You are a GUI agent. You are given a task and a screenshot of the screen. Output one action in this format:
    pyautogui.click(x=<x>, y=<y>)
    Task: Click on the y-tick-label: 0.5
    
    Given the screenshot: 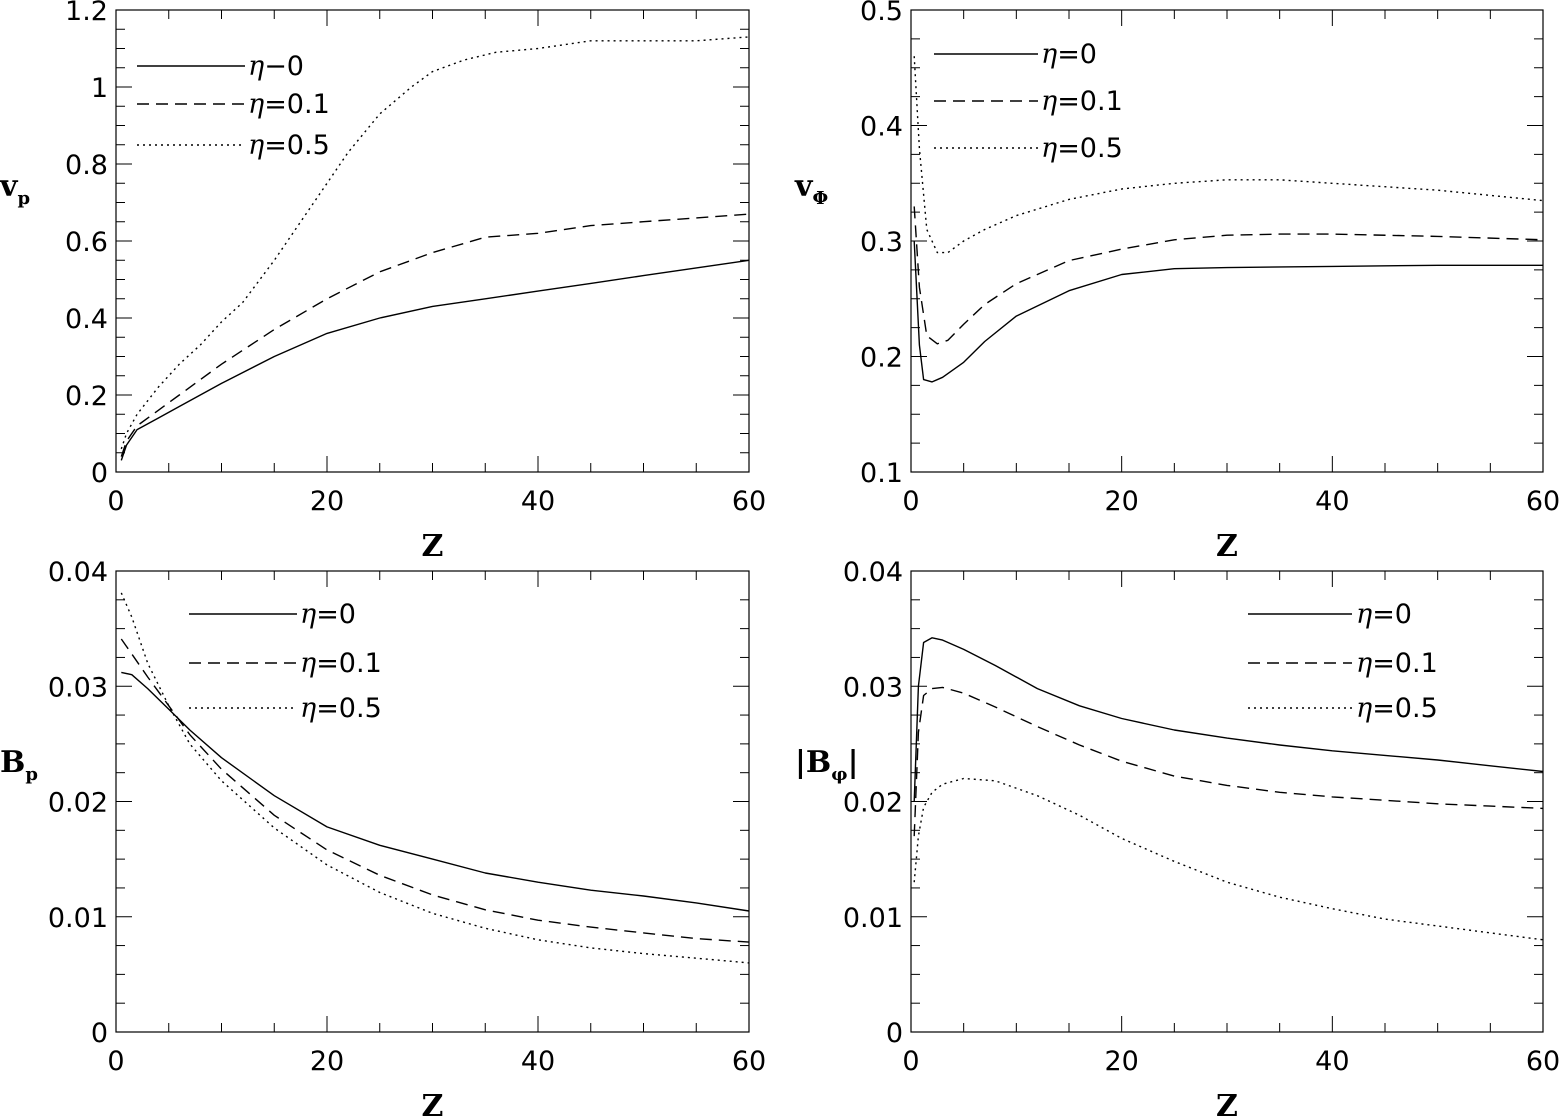 What is the action you would take?
    pyautogui.click(x=881, y=13)
    